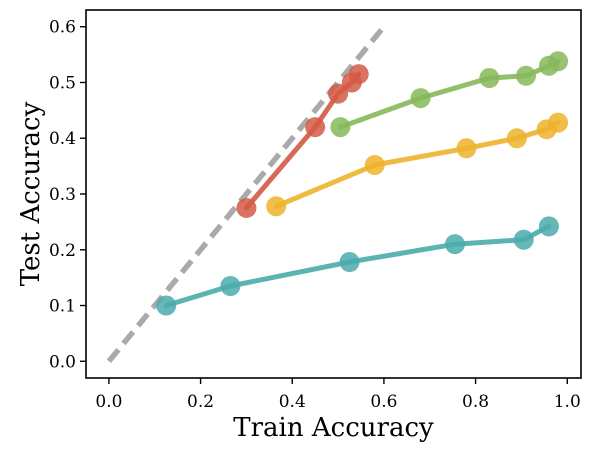 This screenshot has width=594, height=451. I want to click on y-axis-label: Test Accuracy, so click(31, 193).